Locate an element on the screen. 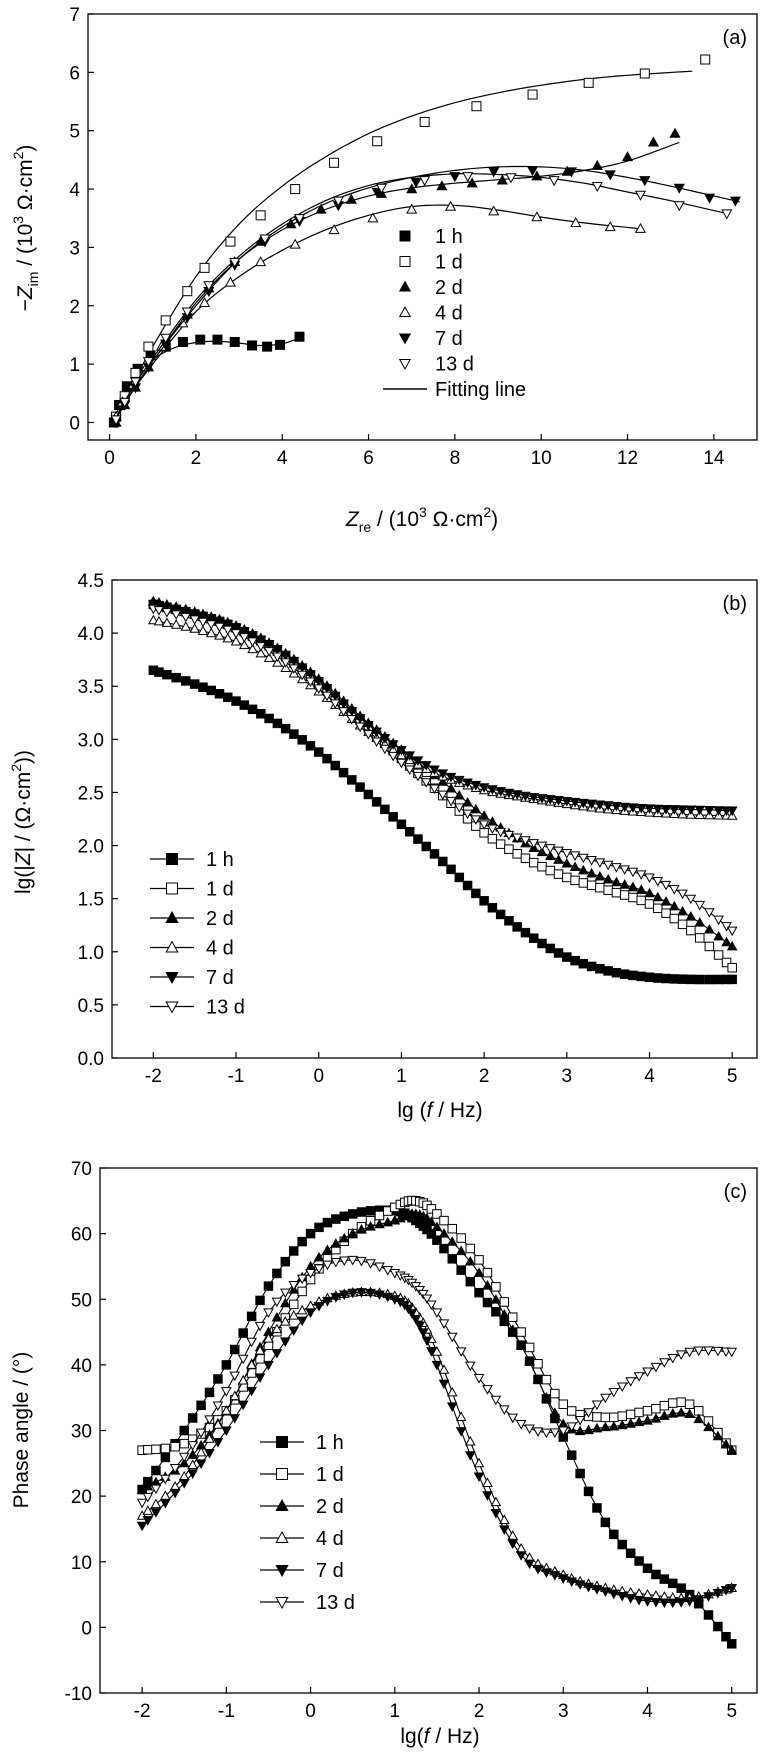 The height and width of the screenshot is (1756, 768). legend-label: 7 d is located at coordinates (330, 1571).